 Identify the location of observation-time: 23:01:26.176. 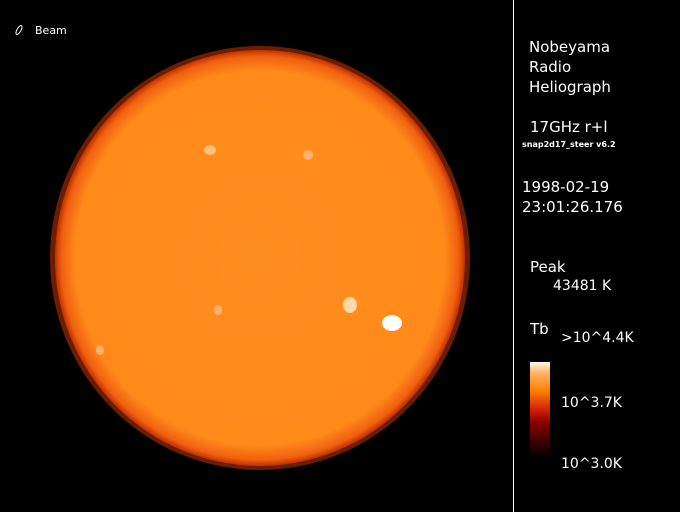
(572, 207).